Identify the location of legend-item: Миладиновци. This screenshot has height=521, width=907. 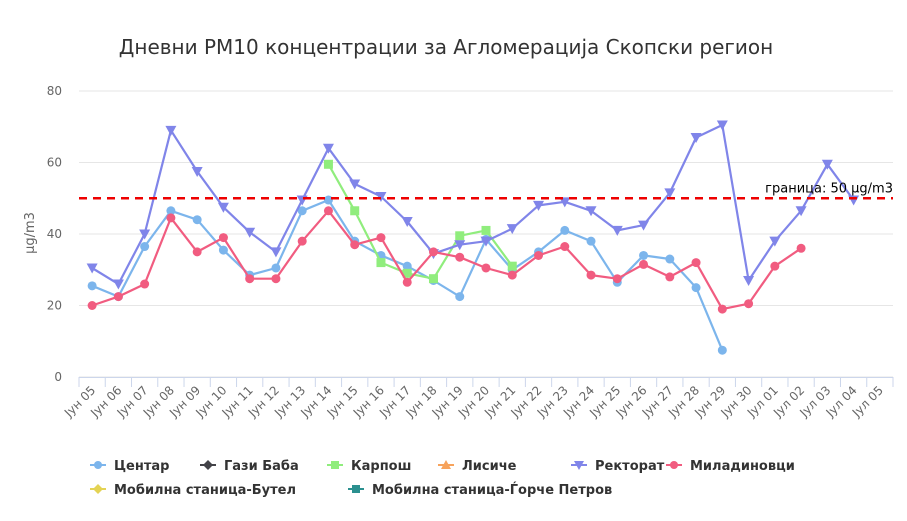
(730, 466).